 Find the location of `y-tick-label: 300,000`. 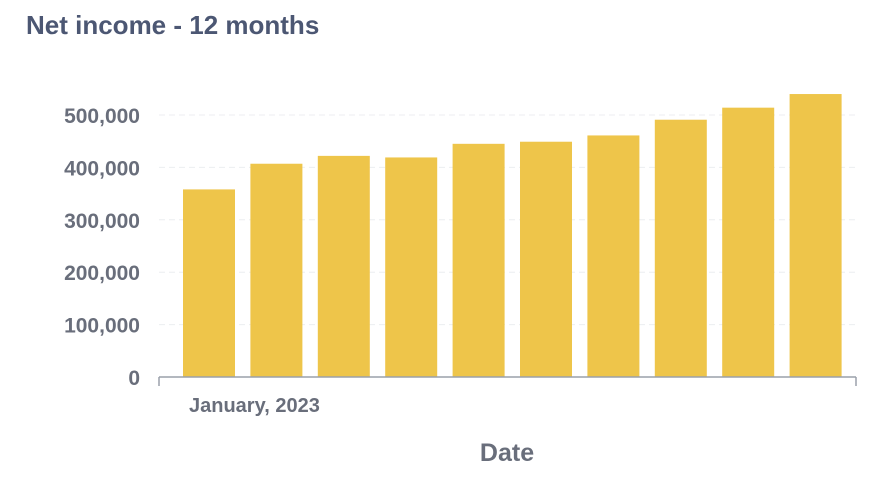

y-tick-label: 300,000 is located at coordinates (102, 221).